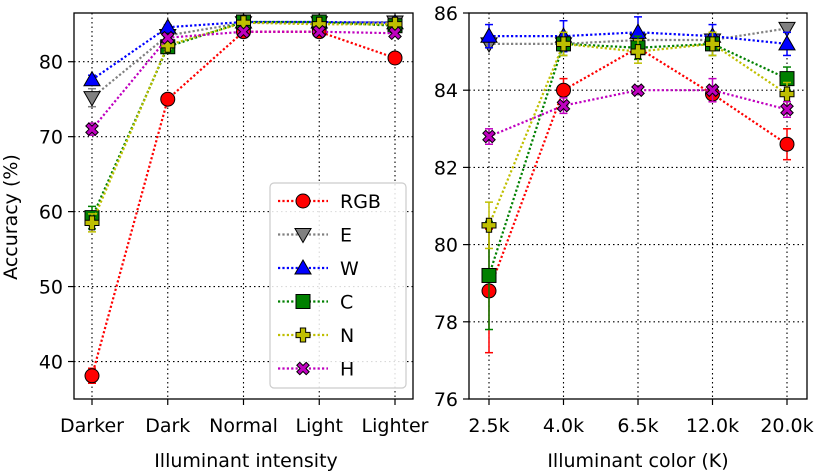 Image resolution: width=825 pixels, height=474 pixels. Describe the element at coordinates (318, 269) in the screenshot. I see `legend-entry-w: W` at that location.